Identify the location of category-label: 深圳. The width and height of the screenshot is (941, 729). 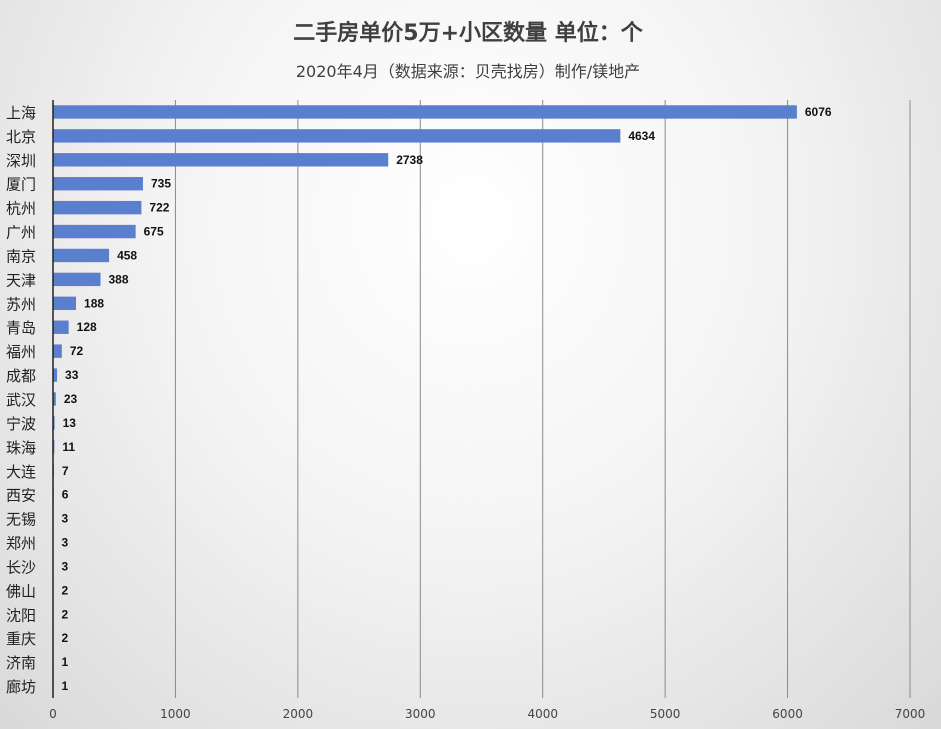
(21, 161).